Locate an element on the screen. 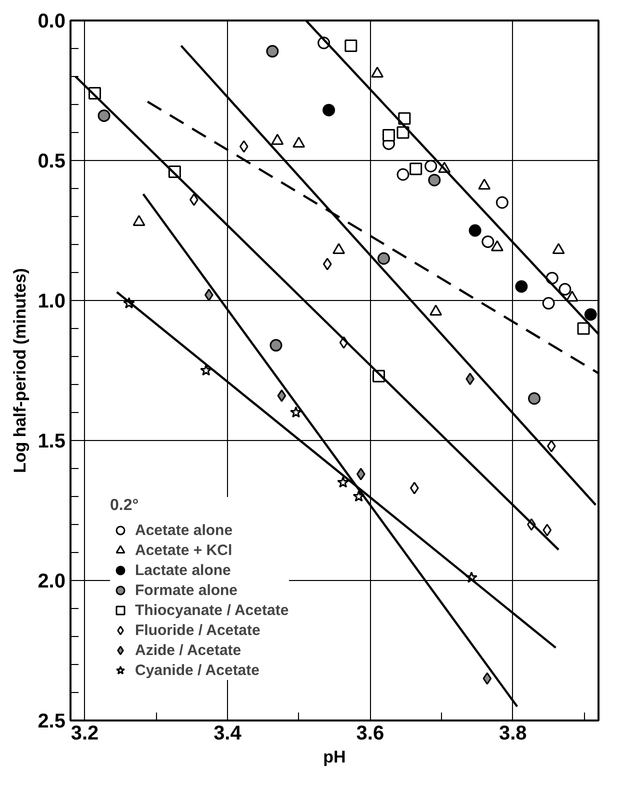 This screenshot has height=787, width=618. y-tick-label: 2.5 is located at coordinates (52, 721).